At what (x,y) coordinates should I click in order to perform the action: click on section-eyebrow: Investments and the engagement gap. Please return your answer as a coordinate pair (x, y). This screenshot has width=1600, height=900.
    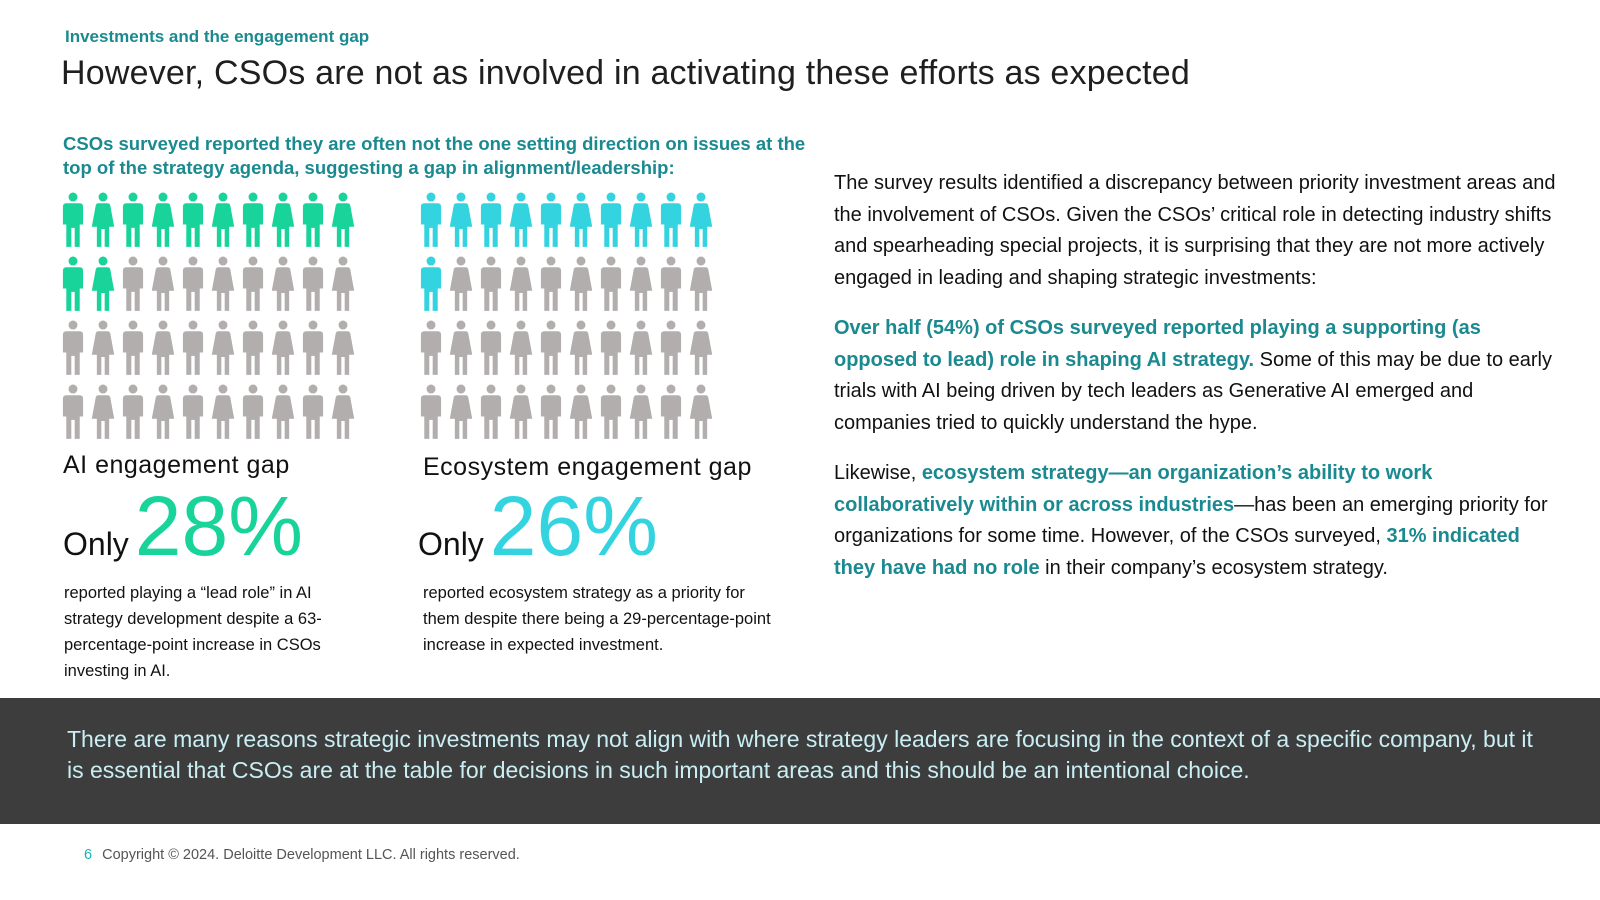
    Looking at the image, I should click on (217, 36).